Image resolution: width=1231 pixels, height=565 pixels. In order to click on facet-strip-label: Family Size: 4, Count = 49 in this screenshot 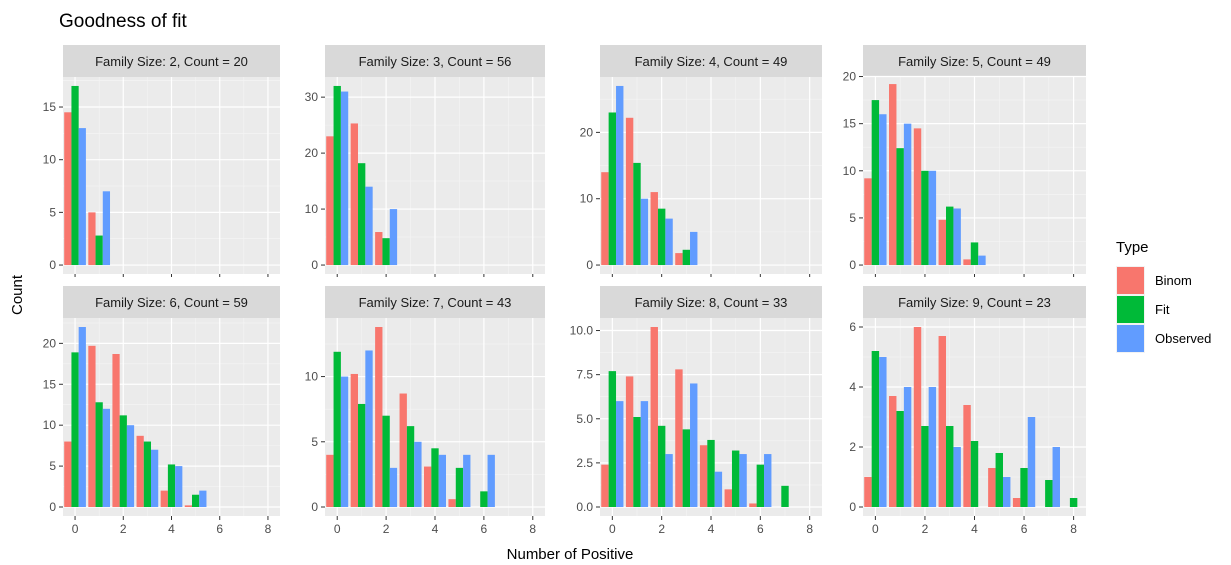, I will do `click(711, 61)`.